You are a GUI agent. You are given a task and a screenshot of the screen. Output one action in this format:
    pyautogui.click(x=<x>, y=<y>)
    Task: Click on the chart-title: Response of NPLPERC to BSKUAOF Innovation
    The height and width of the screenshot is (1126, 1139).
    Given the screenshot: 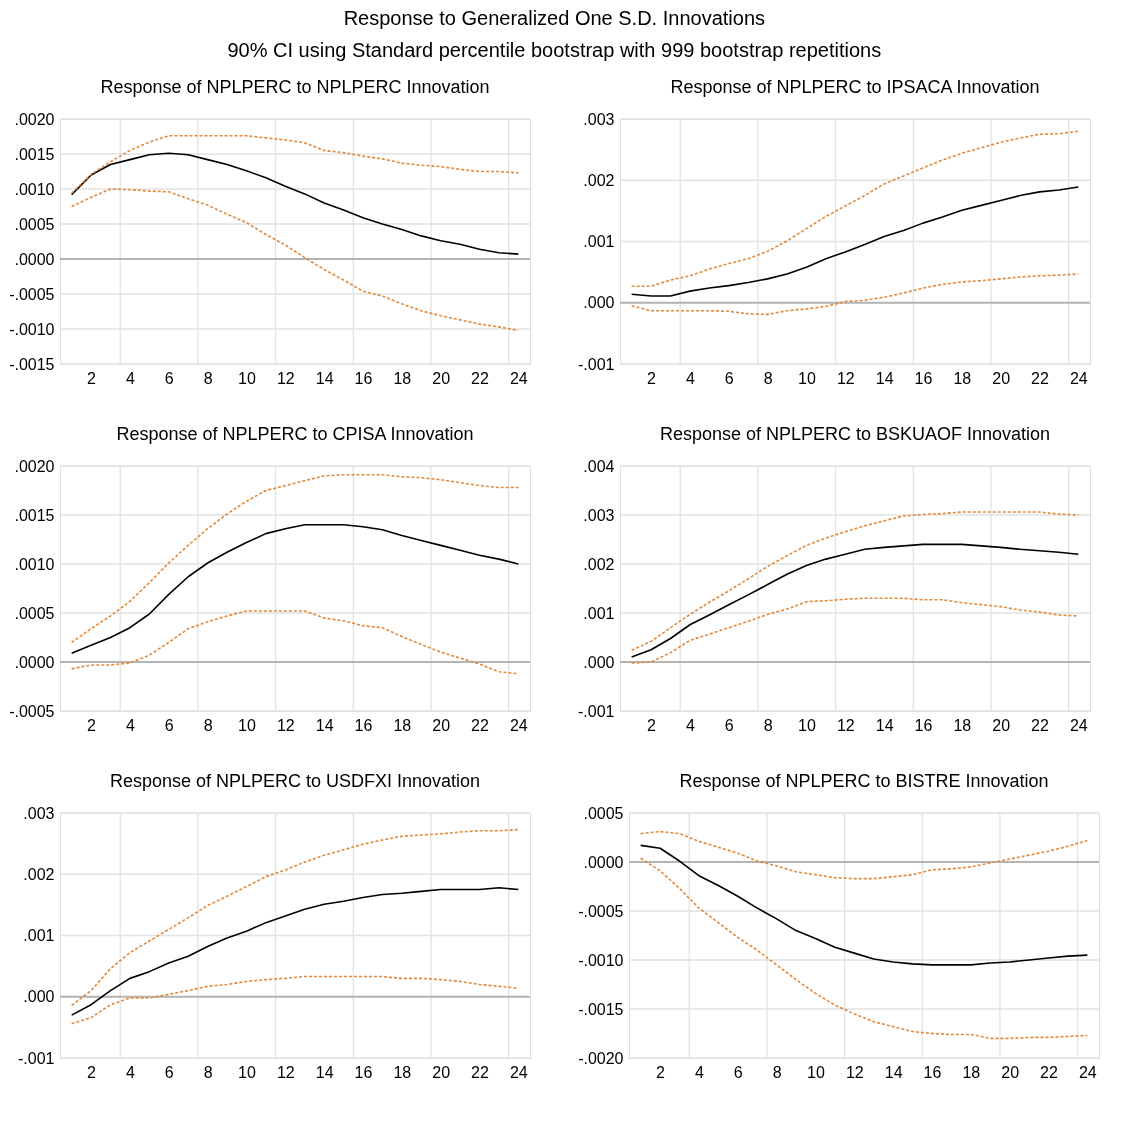 What is the action you would take?
    pyautogui.click(x=855, y=434)
    